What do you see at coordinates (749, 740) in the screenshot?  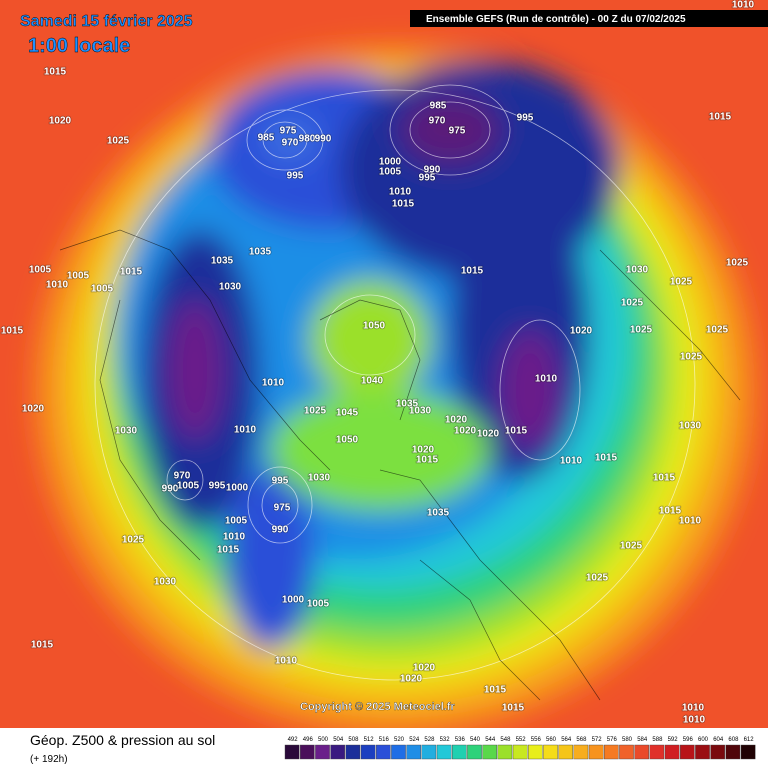 I see `colorbar-label: 612` at bounding box center [749, 740].